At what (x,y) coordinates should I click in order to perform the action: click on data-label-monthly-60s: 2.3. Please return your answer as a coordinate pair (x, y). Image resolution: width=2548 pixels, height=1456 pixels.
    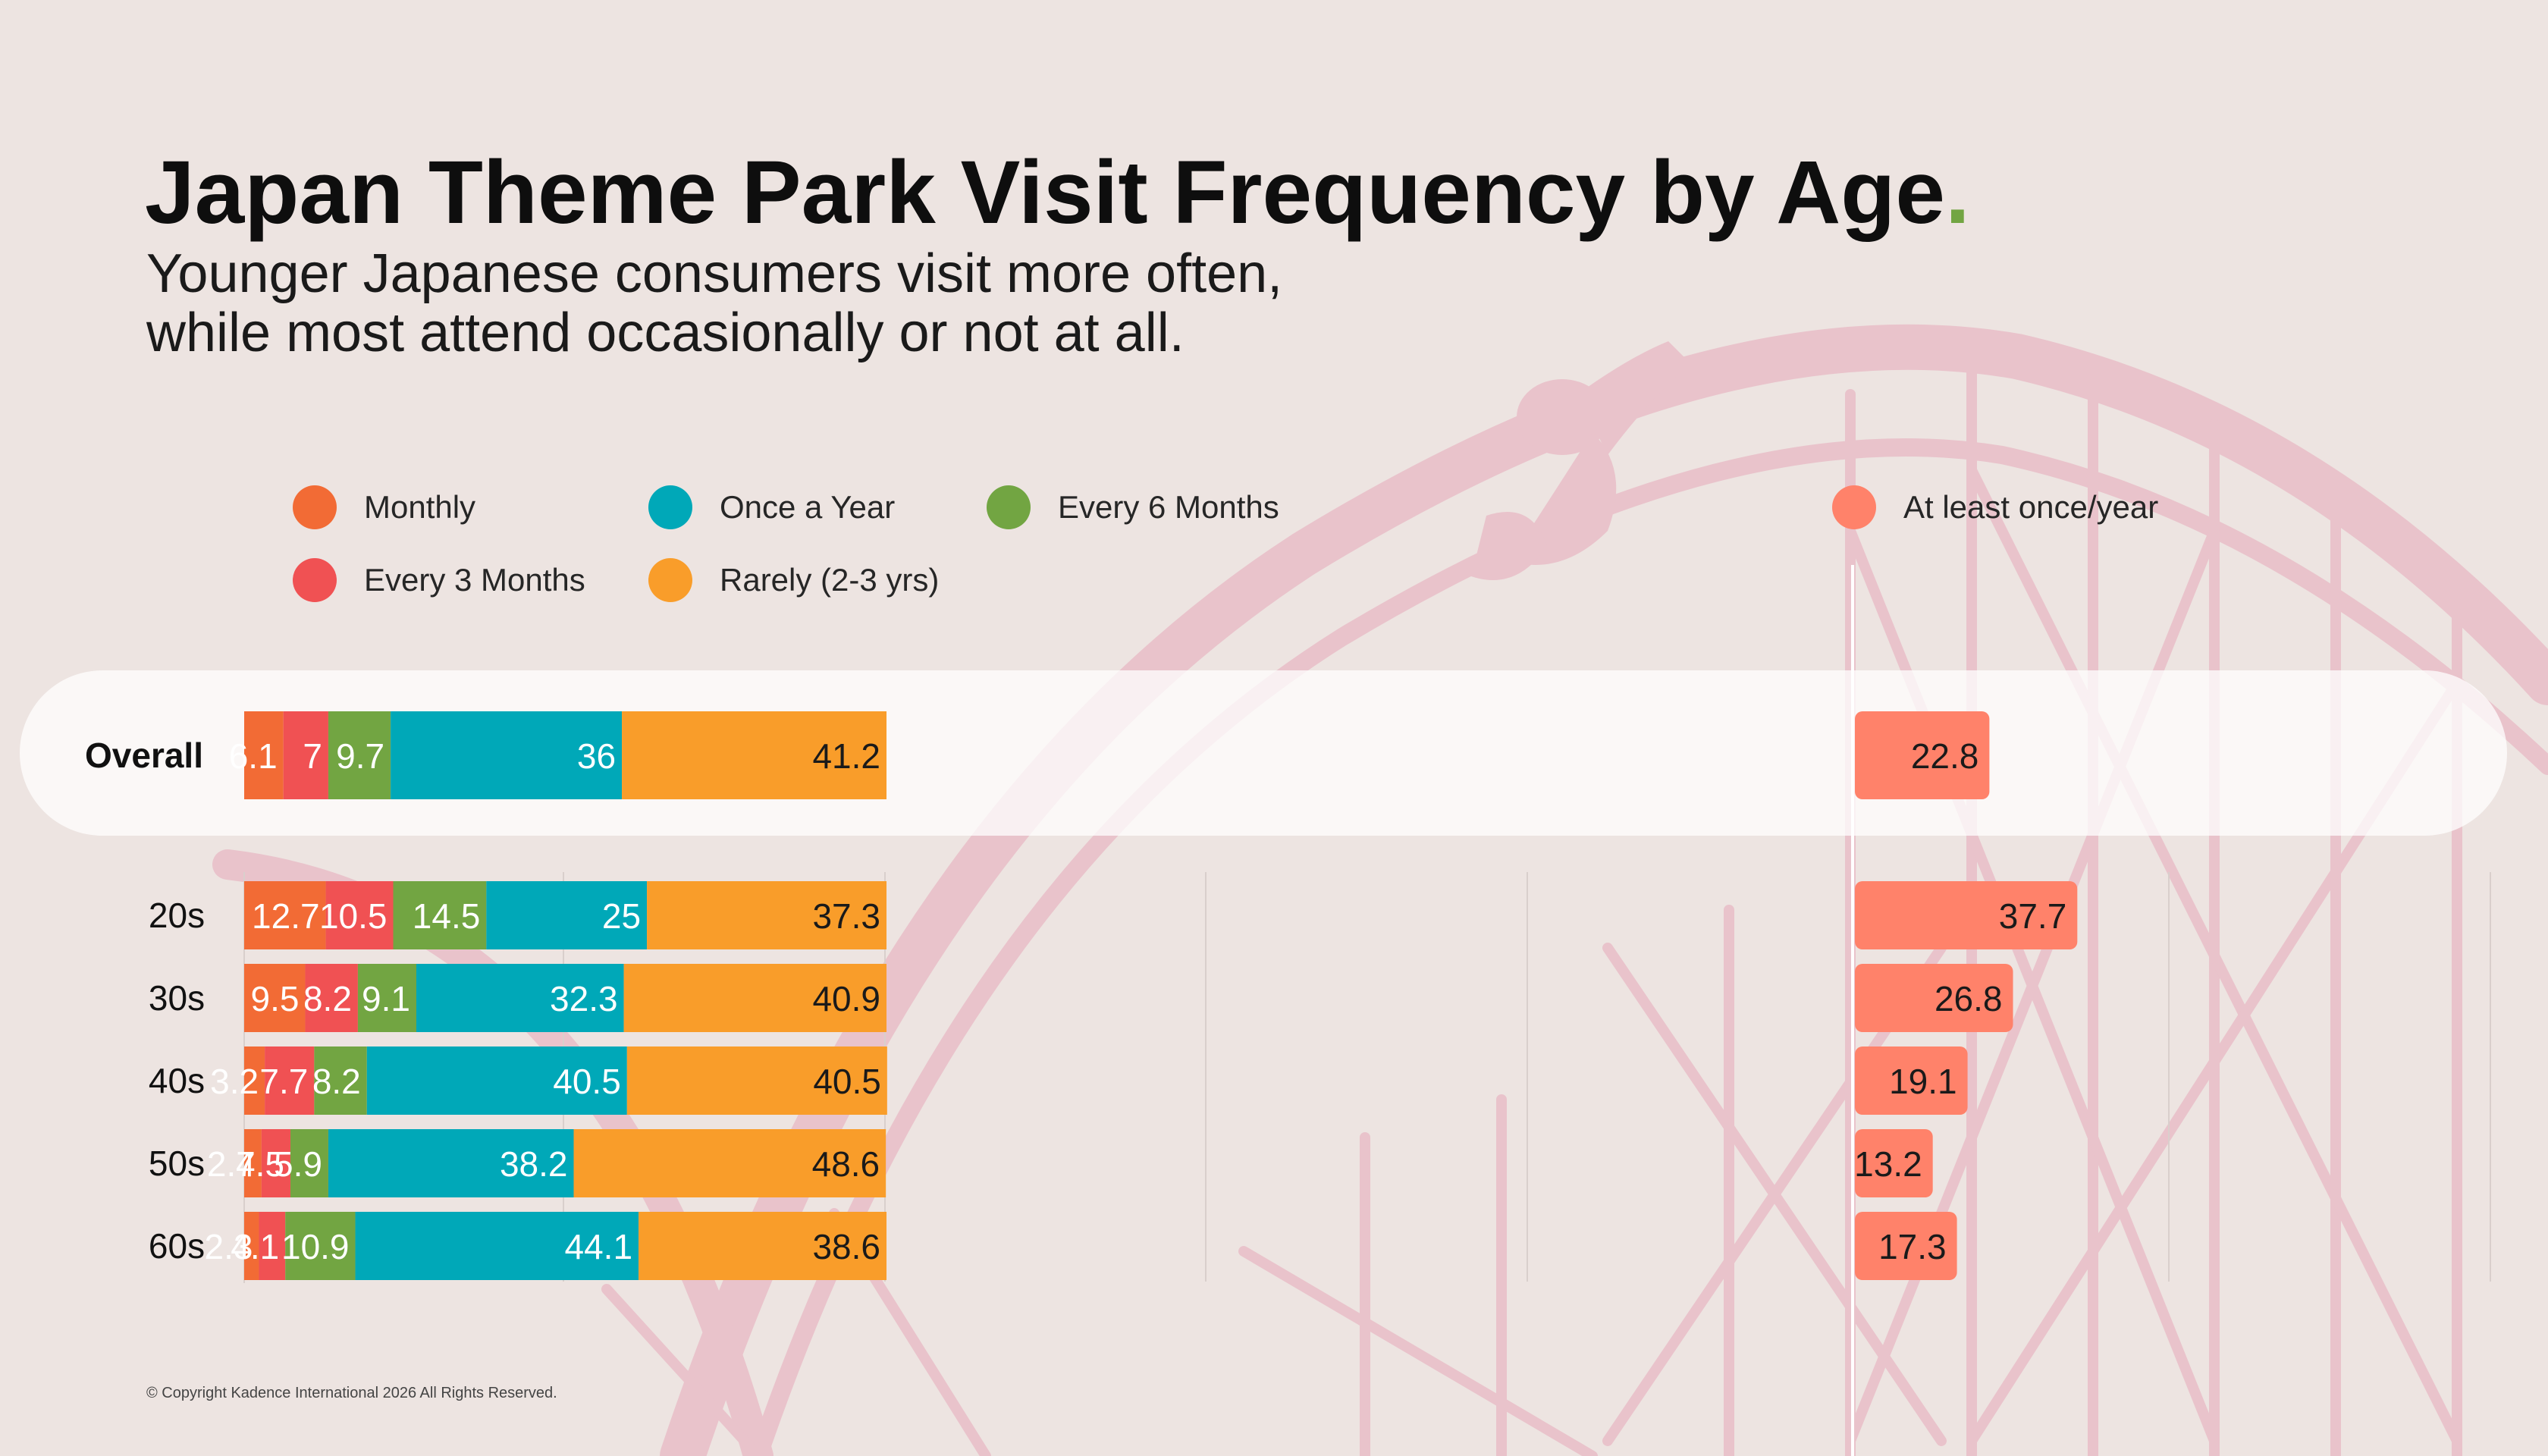
    Looking at the image, I should click on (229, 1246).